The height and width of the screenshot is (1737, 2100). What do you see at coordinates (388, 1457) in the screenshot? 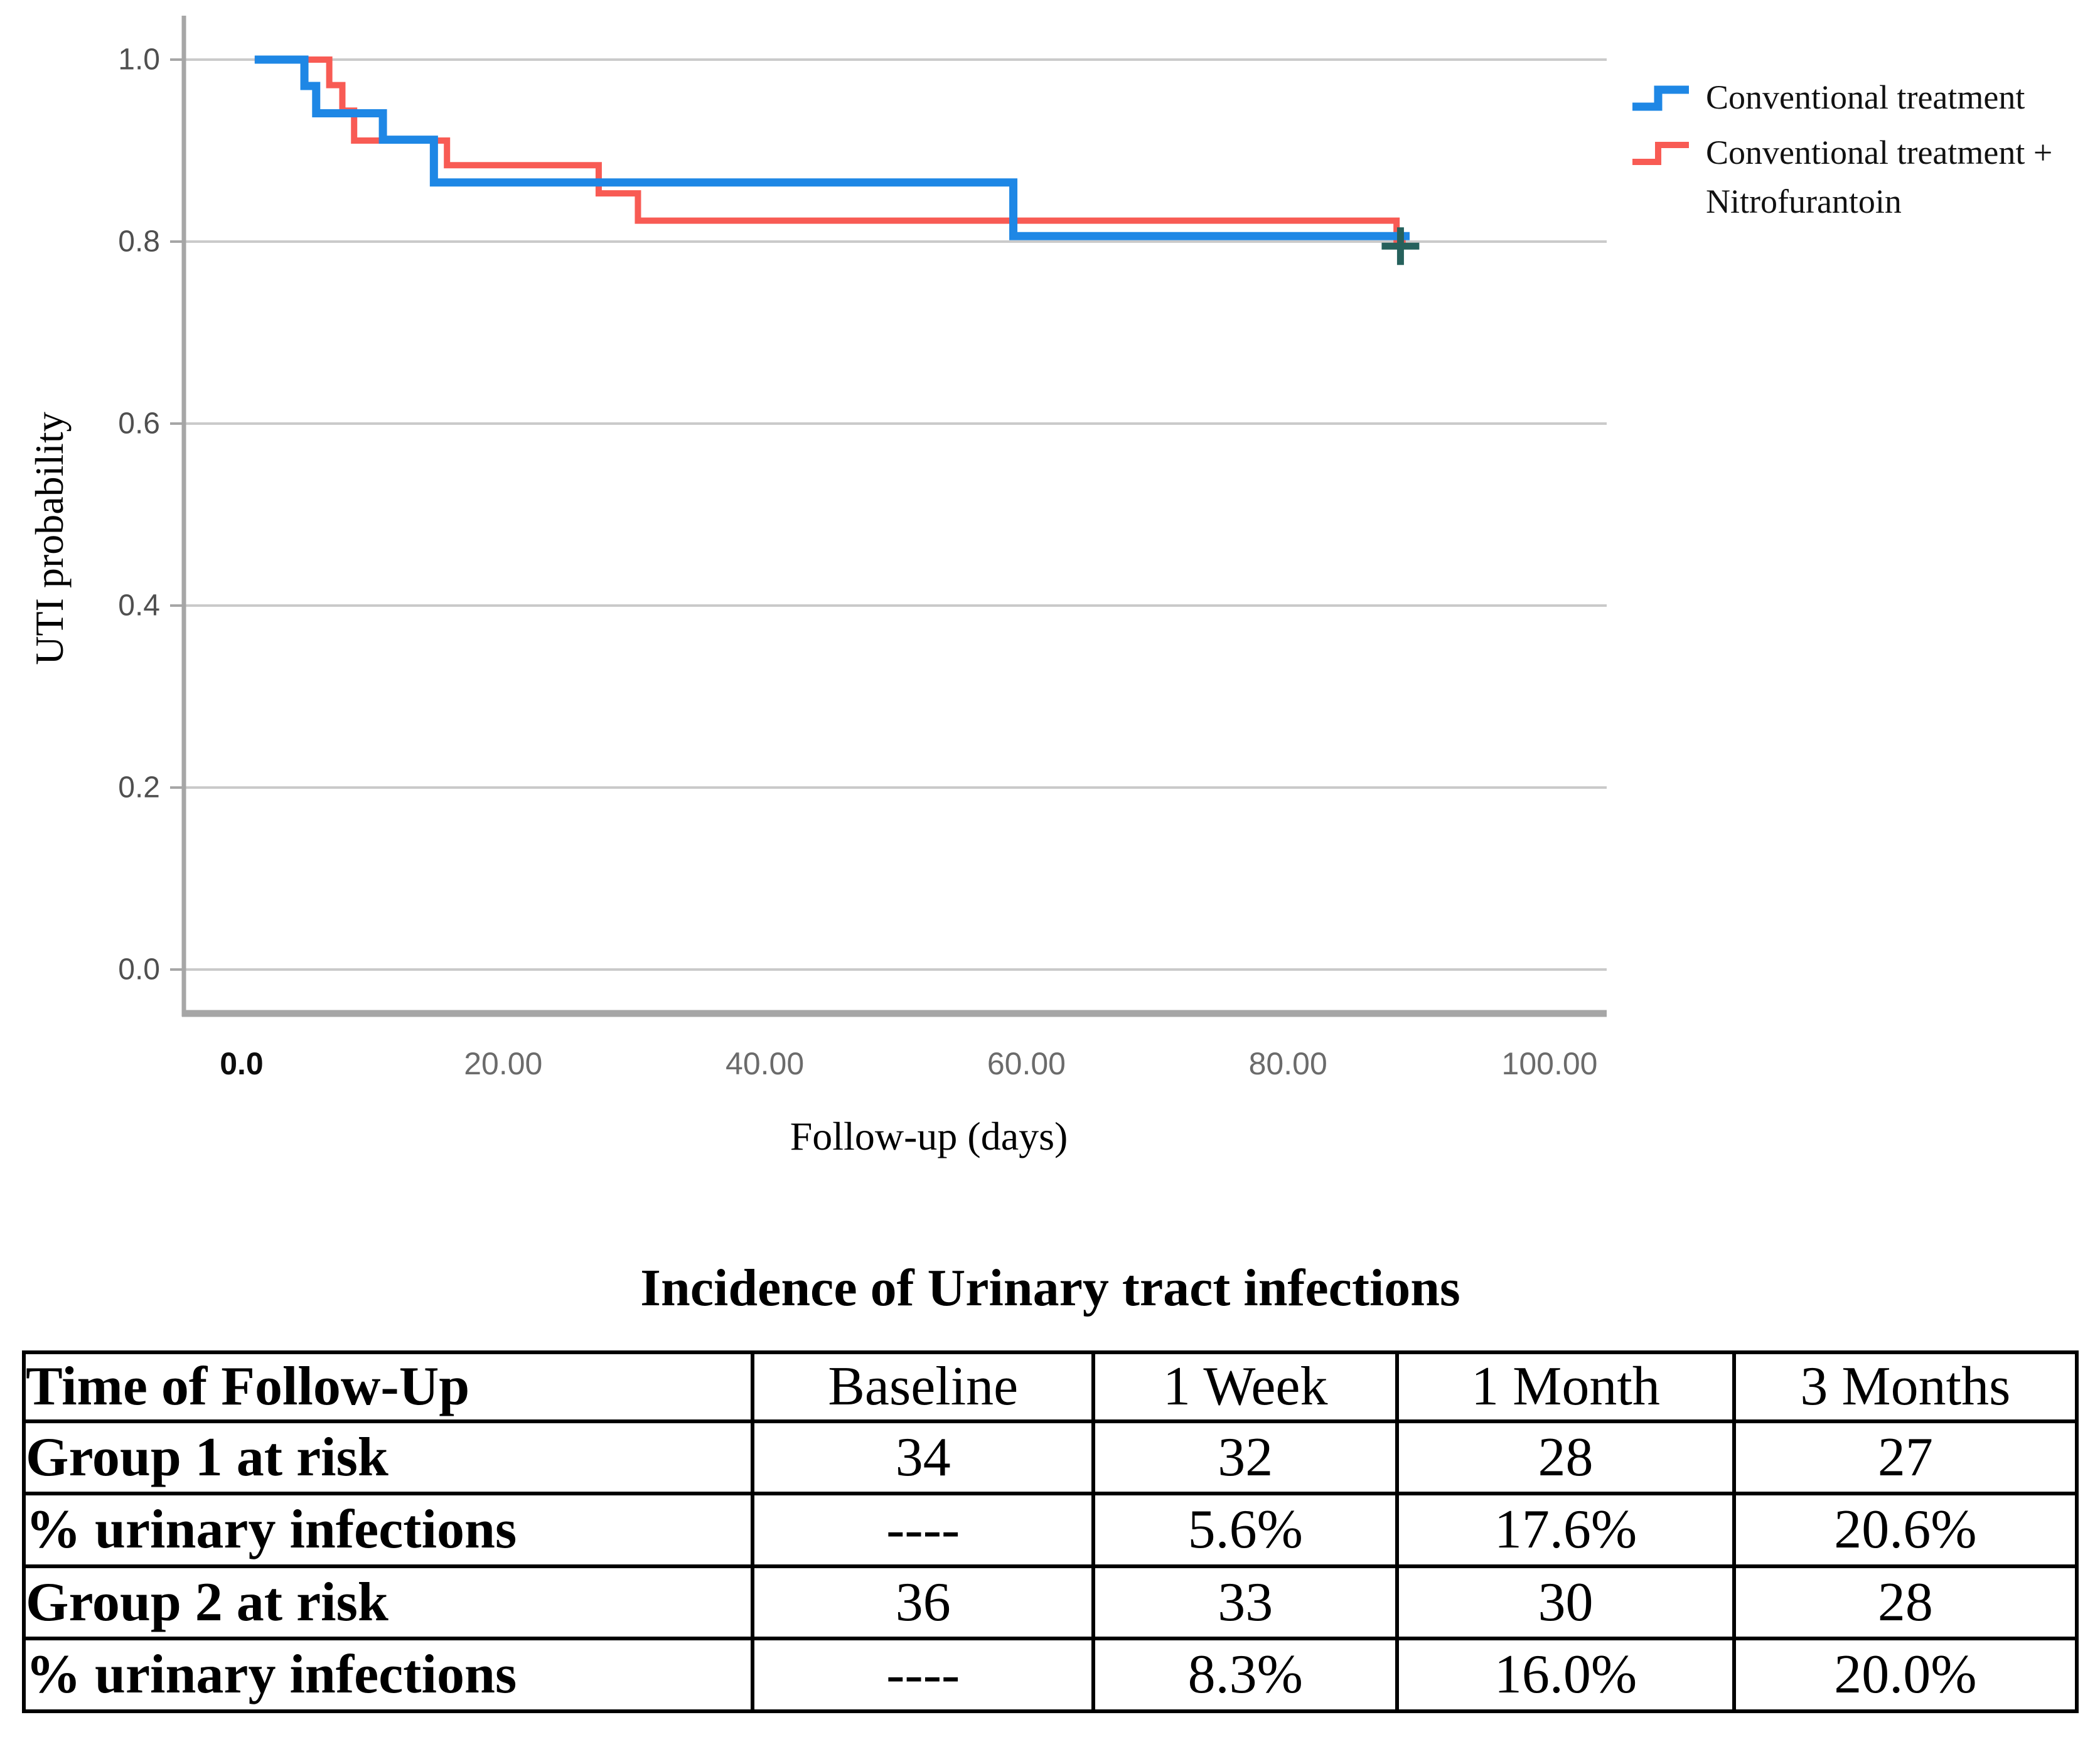
I see `row-label: Group 1 at risk` at bounding box center [388, 1457].